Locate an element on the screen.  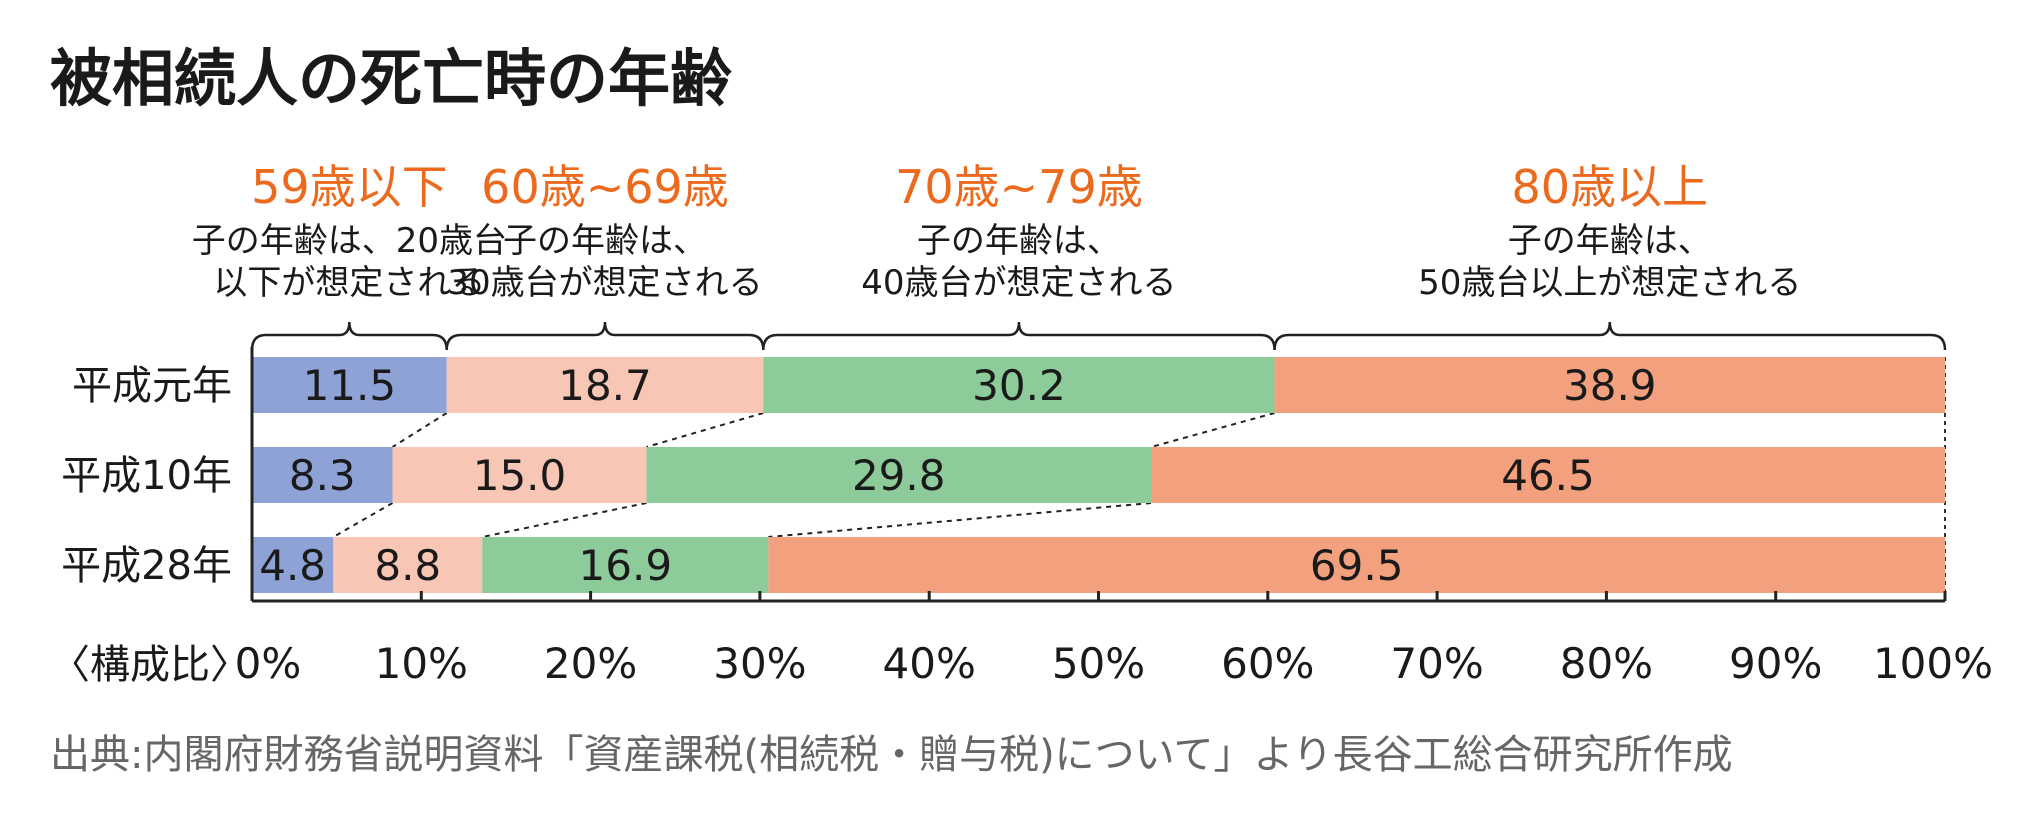
value-label: 11.5 is located at coordinates (350, 385).